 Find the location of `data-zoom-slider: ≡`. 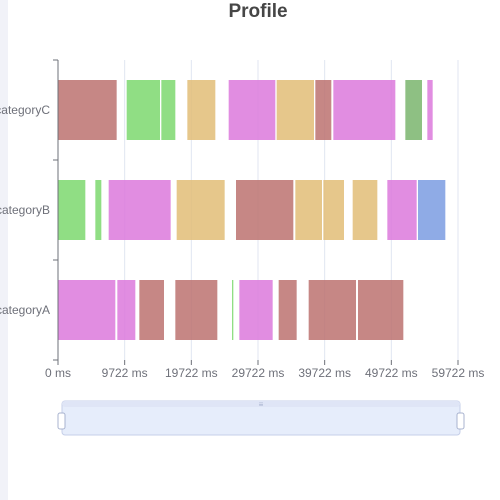

data-zoom-slider: ≡ is located at coordinates (261, 418).